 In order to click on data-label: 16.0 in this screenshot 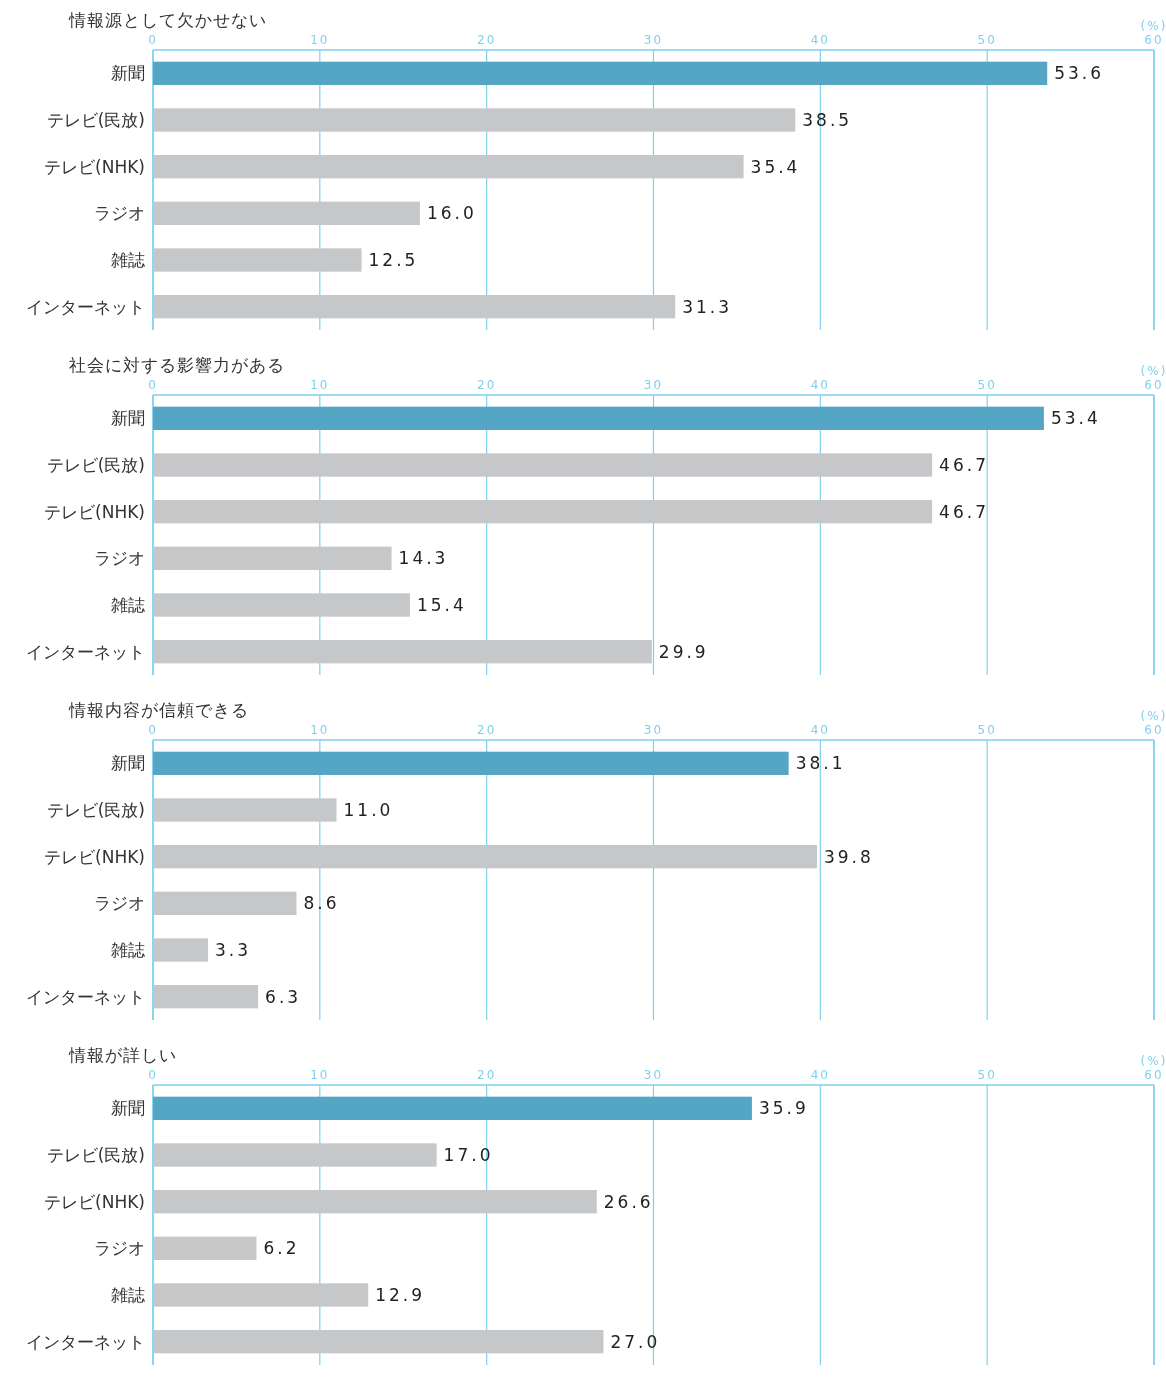, I will do `click(451, 213)`.